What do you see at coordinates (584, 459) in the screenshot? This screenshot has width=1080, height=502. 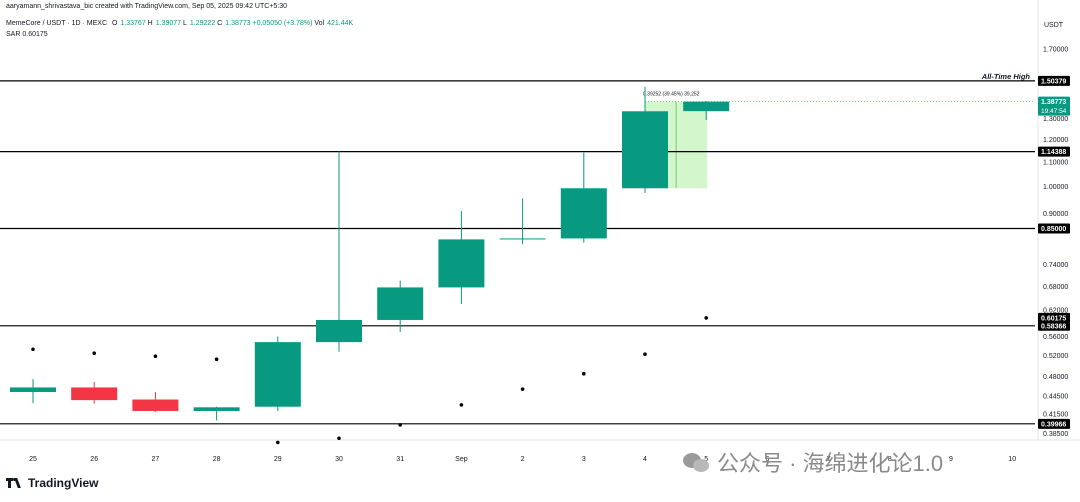 I see `x-tick-label: 3` at bounding box center [584, 459].